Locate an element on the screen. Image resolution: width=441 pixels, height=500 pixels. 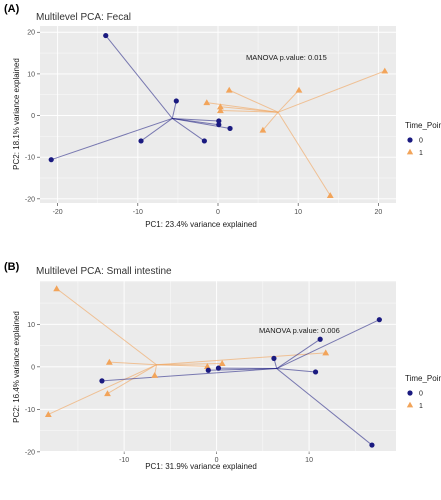
y-axis-label: PC2: 16.4% variance explained is located at coordinates (16, 367).